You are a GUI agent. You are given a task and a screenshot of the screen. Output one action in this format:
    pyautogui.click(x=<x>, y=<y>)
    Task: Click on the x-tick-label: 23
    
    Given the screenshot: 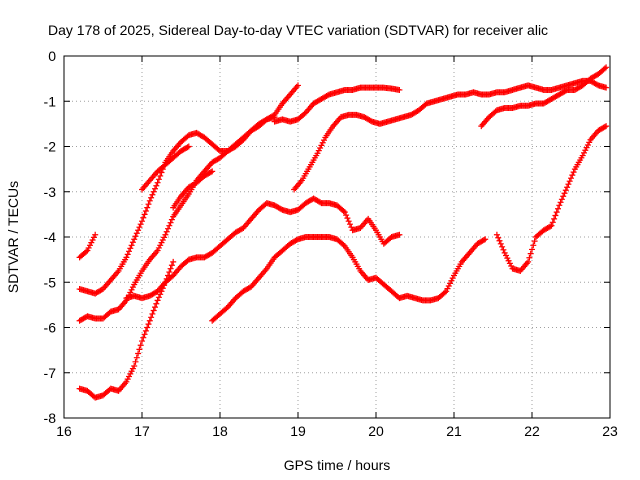 What is the action you would take?
    pyautogui.click(x=610, y=431)
    